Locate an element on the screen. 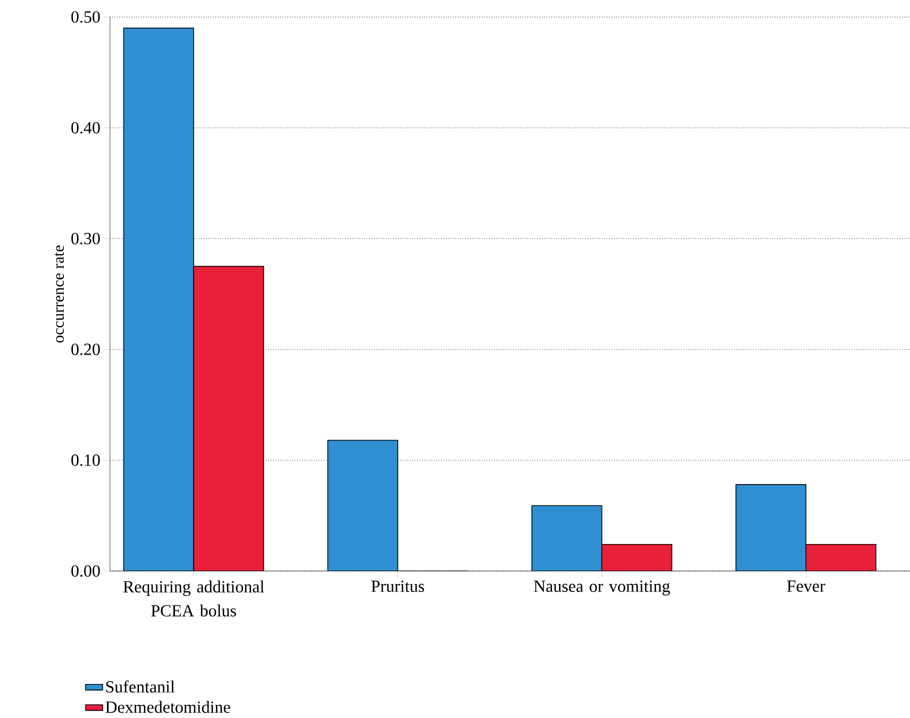 The image size is (910, 718). y-tick-label: 0.00 is located at coordinates (85, 571).